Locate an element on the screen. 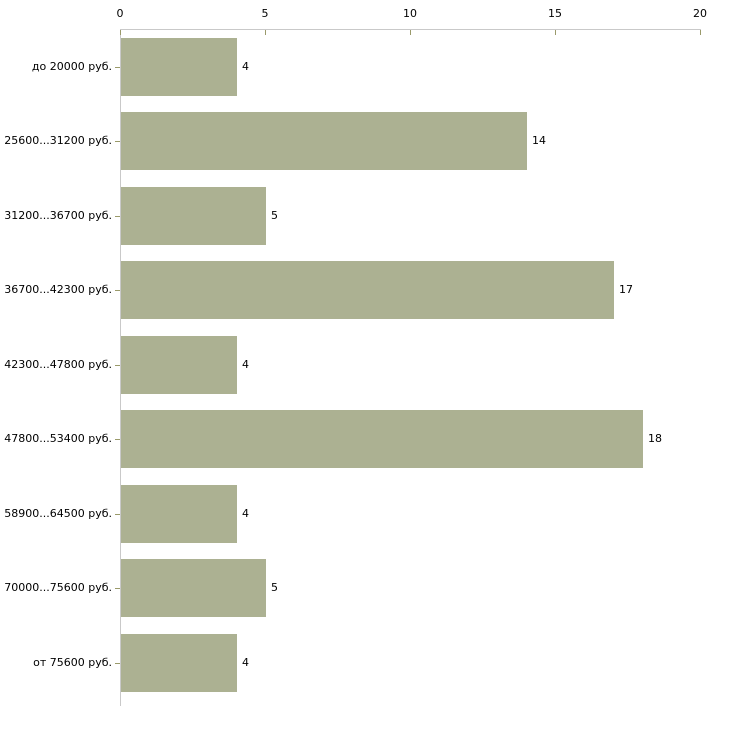 This screenshot has width=730, height=730. bar-value-label: 18 is located at coordinates (655, 439).